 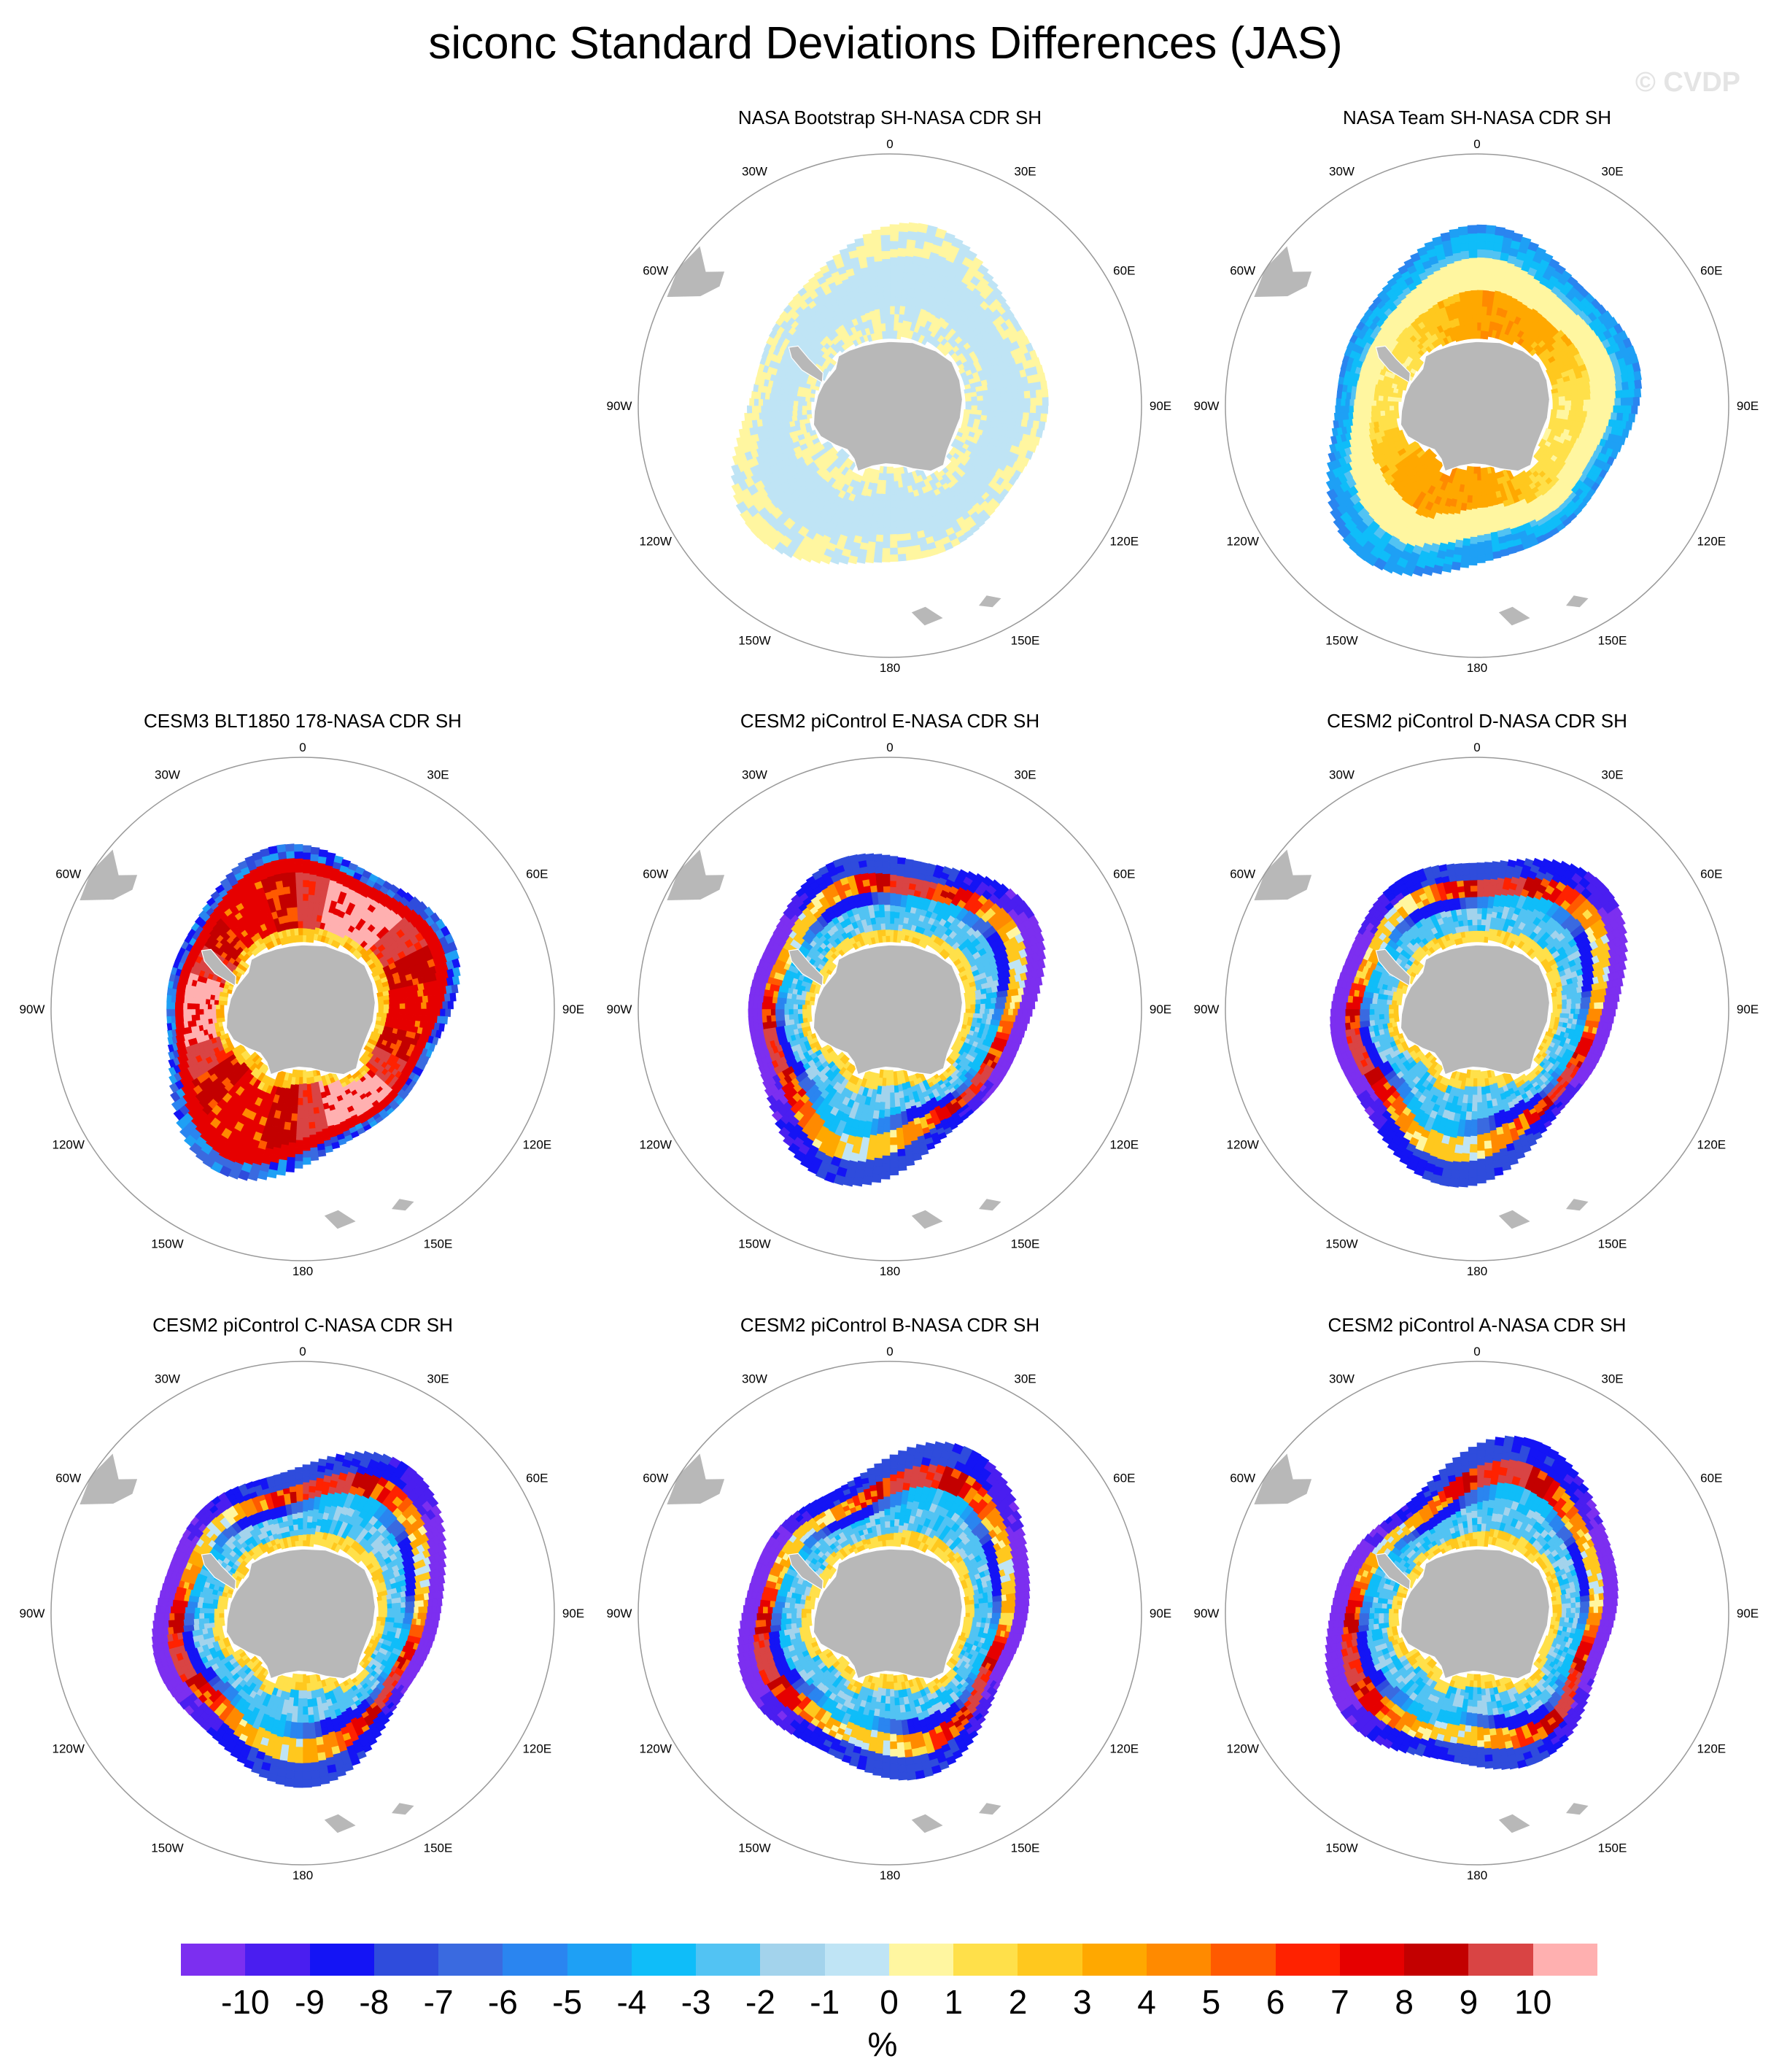 What do you see at coordinates (1477, 117) in the screenshot?
I see `panel-title: NASA Team SH-NASA CDR SH` at bounding box center [1477, 117].